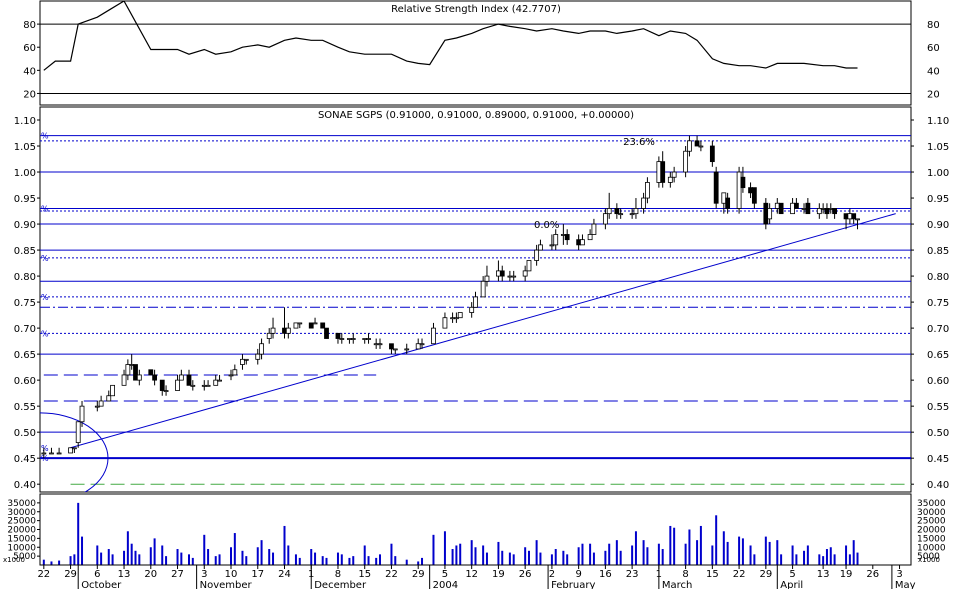 The width and height of the screenshot is (954, 589). Describe the element at coordinates (938, 121) in the screenshot. I see `price-tick-label-right: 1.10` at that location.